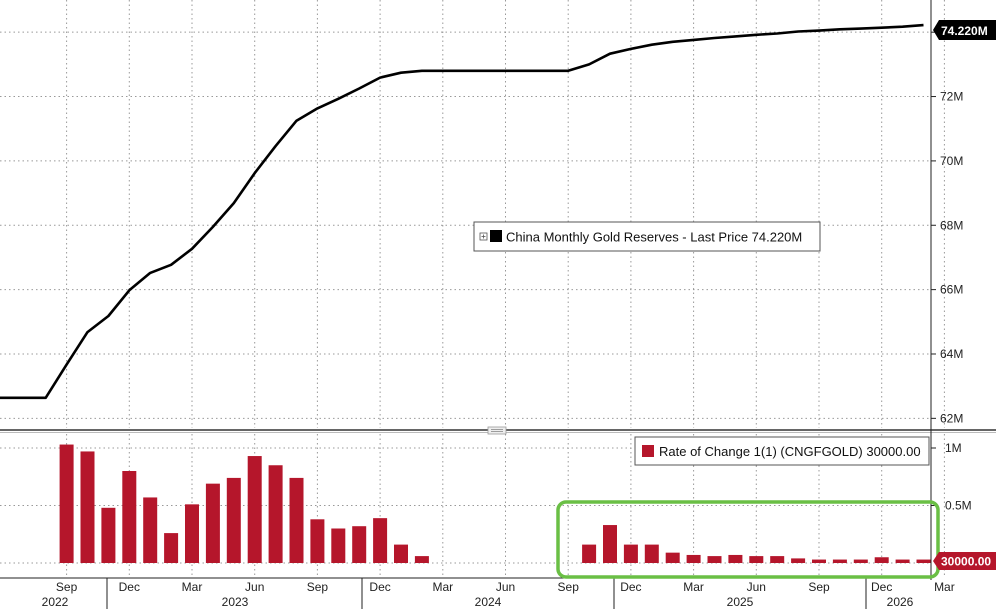 This screenshot has height=609, width=996. Describe the element at coordinates (648, 451) in the screenshot. I see `legend-swatch-red` at that location.